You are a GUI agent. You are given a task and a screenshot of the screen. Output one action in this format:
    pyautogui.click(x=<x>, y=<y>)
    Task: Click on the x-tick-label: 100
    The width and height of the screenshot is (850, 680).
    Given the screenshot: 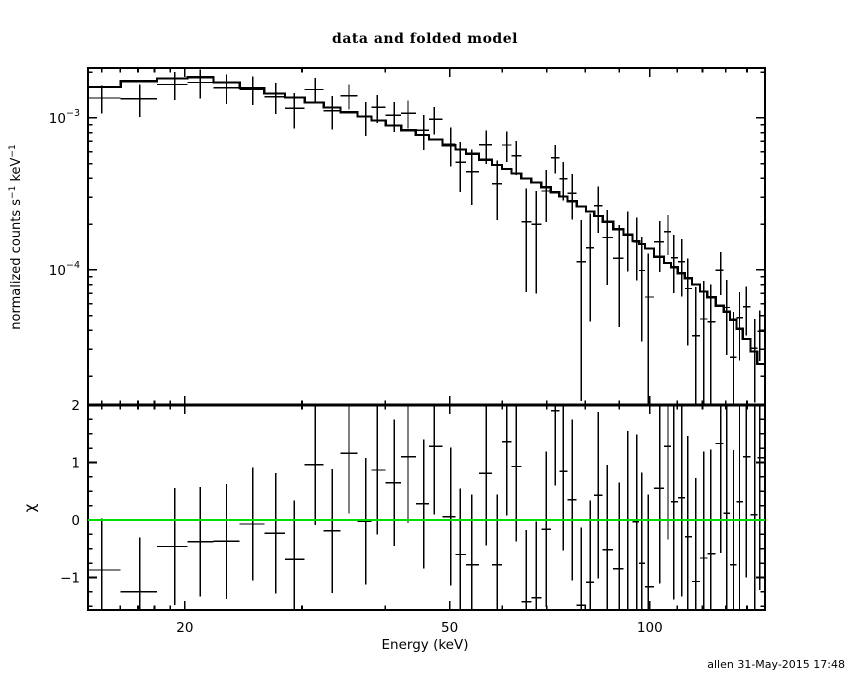 What is the action you would take?
    pyautogui.click(x=650, y=628)
    